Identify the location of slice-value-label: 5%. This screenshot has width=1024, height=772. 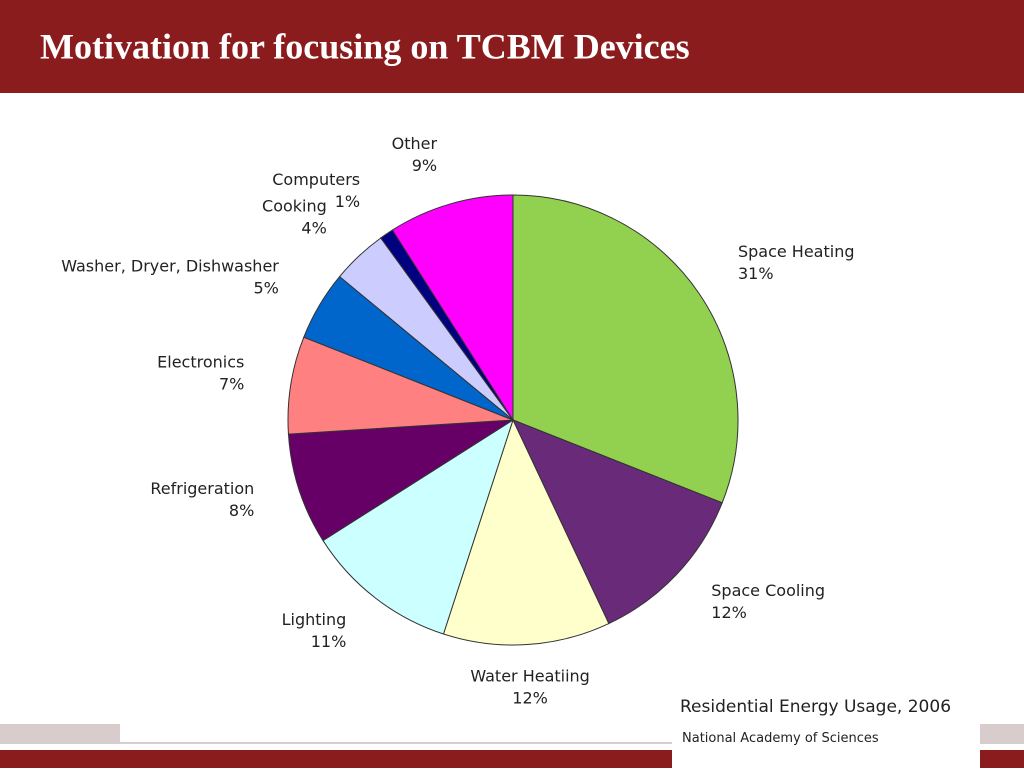
(265, 288).